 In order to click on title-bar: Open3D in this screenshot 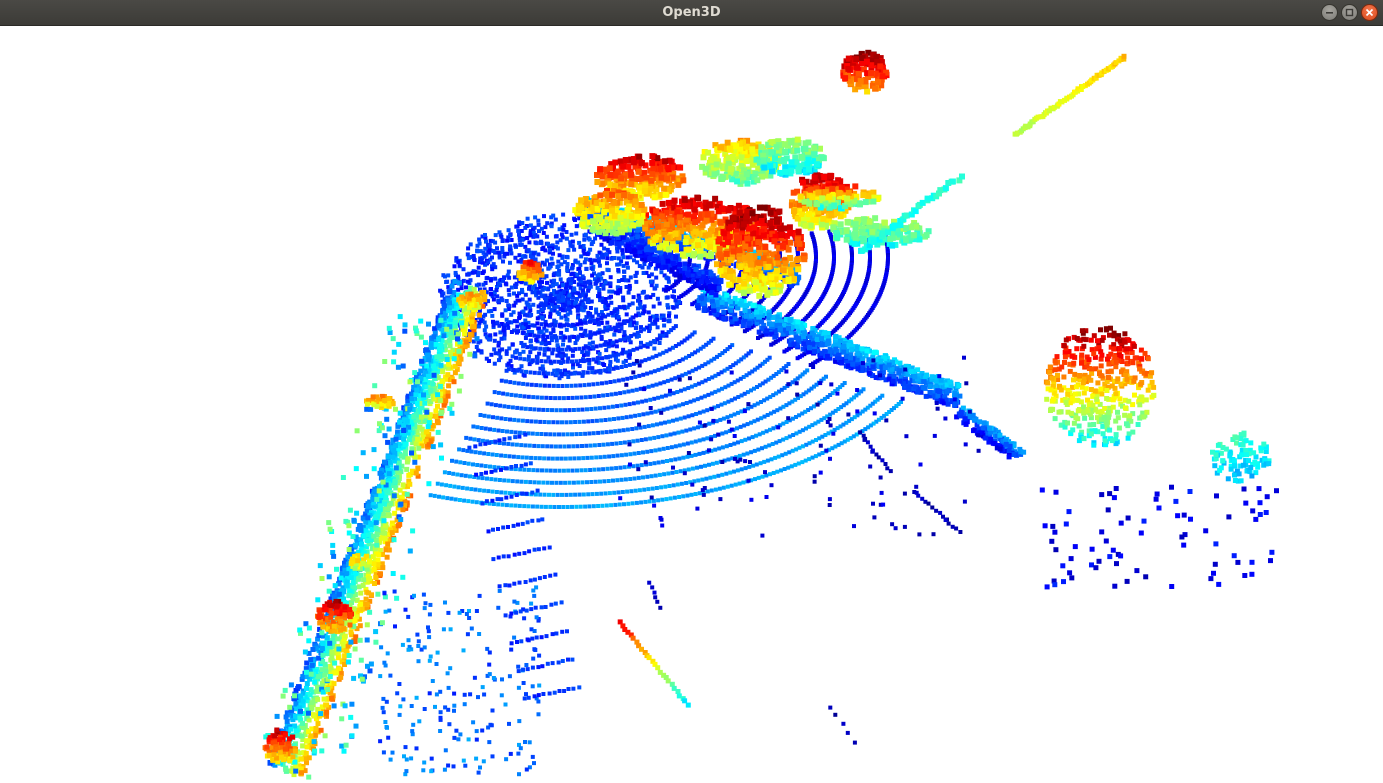, I will do `click(691, 13)`.